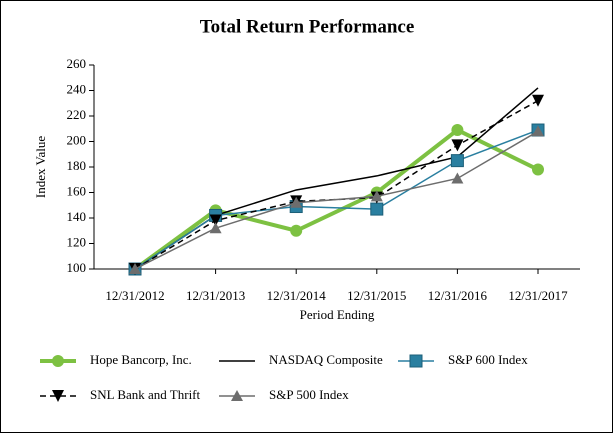 The height and width of the screenshot is (433, 613). Describe the element at coordinates (458, 295) in the screenshot. I see `x-tick-label: 12/31/2016` at that location.